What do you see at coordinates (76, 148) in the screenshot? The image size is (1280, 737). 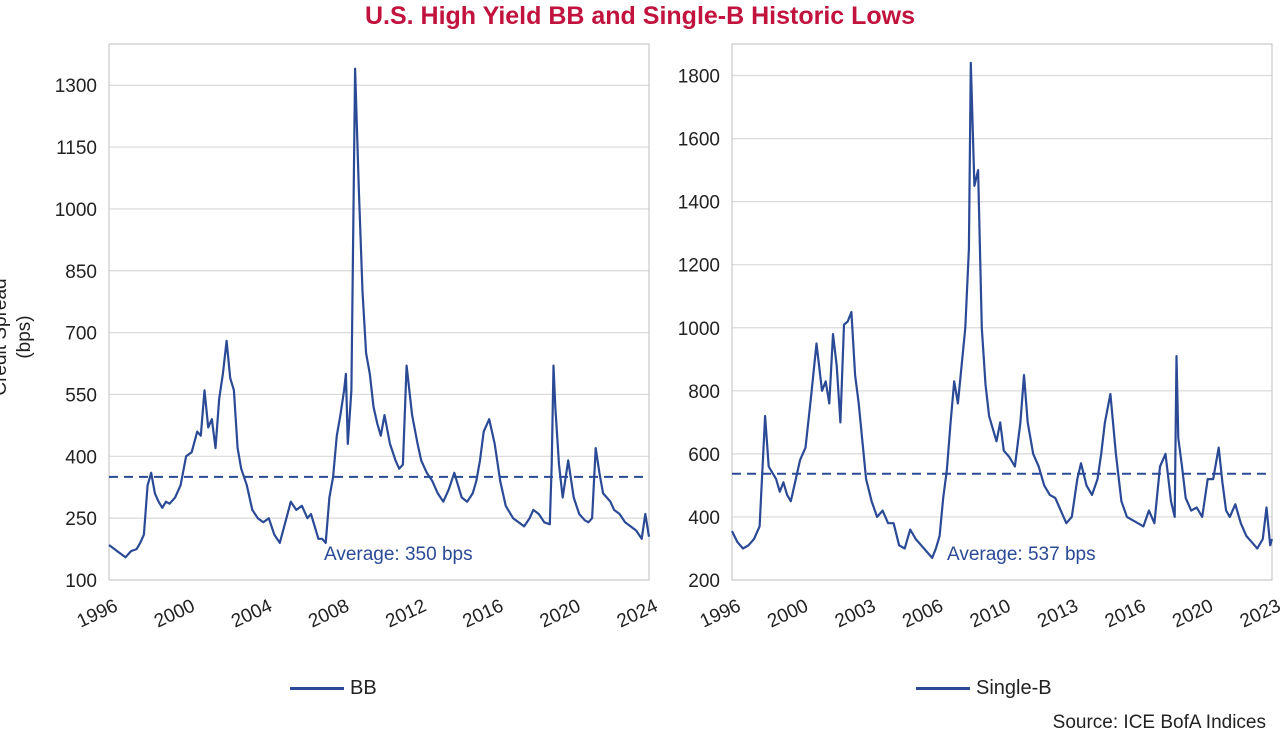 I see `bb-y-tick-label: 1150` at bounding box center [76, 148].